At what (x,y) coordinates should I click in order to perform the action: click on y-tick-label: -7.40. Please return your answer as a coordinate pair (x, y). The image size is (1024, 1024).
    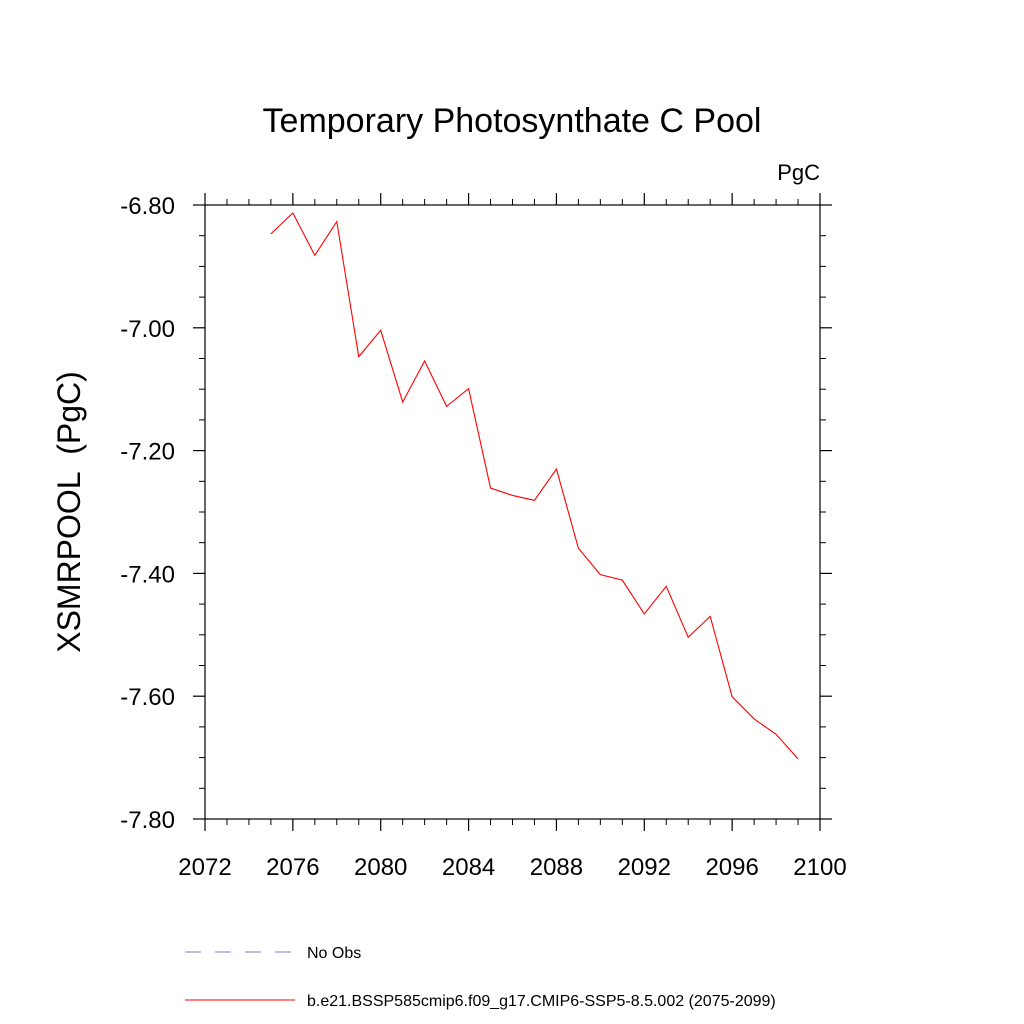
    Looking at the image, I should click on (147, 574).